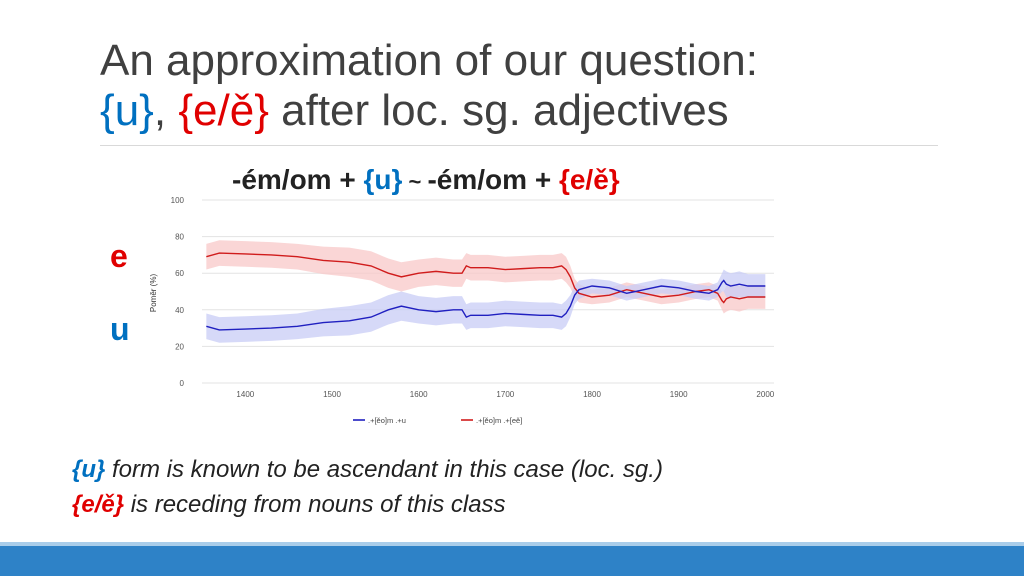  What do you see at coordinates (679, 394) in the screenshot?
I see `x-tick-label: 1900` at bounding box center [679, 394].